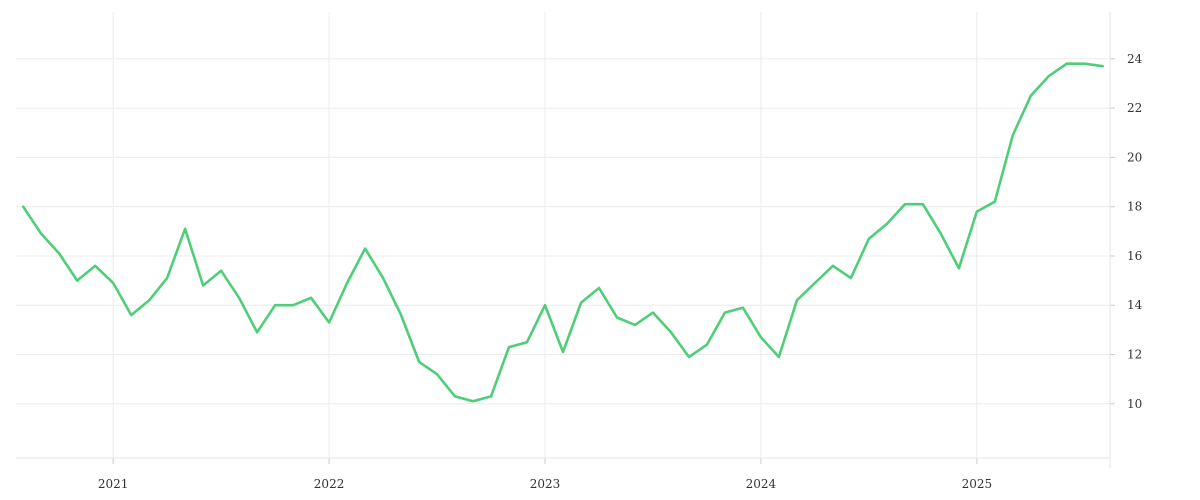 This screenshot has height=500, width=1200. Describe the element at coordinates (1134, 157) in the screenshot. I see `y-tick-label: 20` at that location.